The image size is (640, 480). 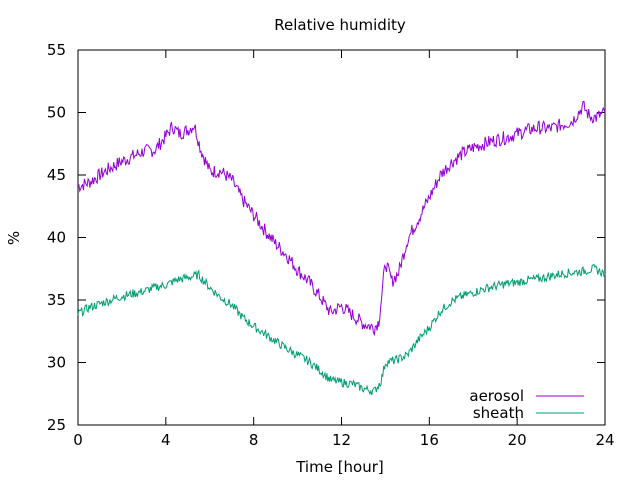 I want to click on x-tick-label: 20, so click(x=517, y=440).